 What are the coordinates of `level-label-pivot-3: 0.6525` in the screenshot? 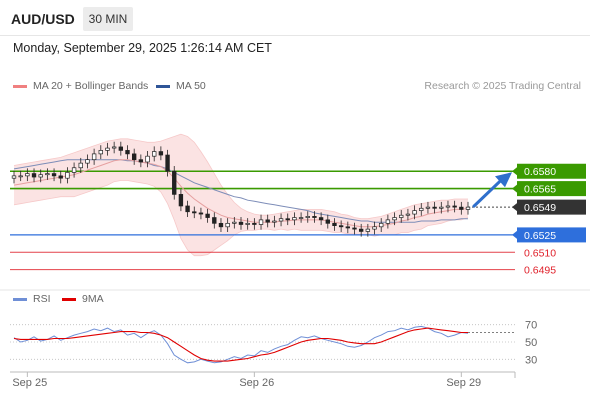 It's located at (540, 236).